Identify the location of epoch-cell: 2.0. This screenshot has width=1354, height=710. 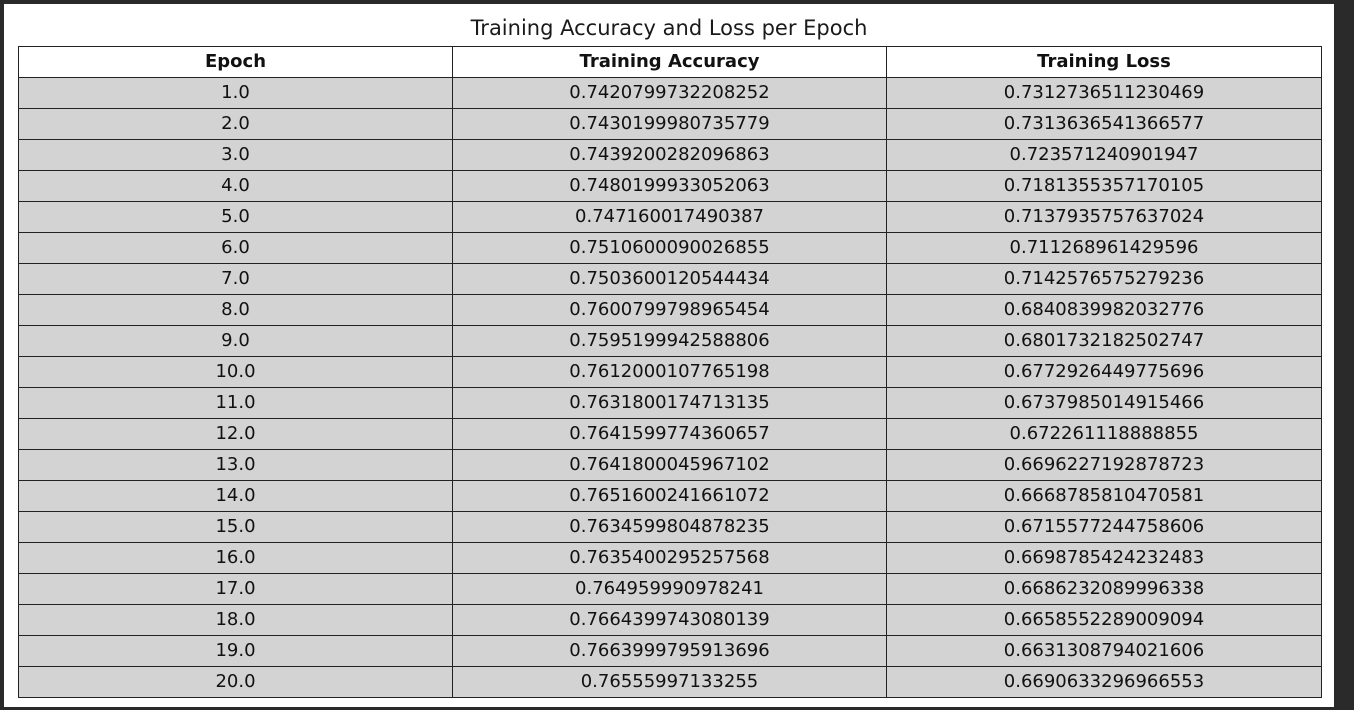
(235, 124).